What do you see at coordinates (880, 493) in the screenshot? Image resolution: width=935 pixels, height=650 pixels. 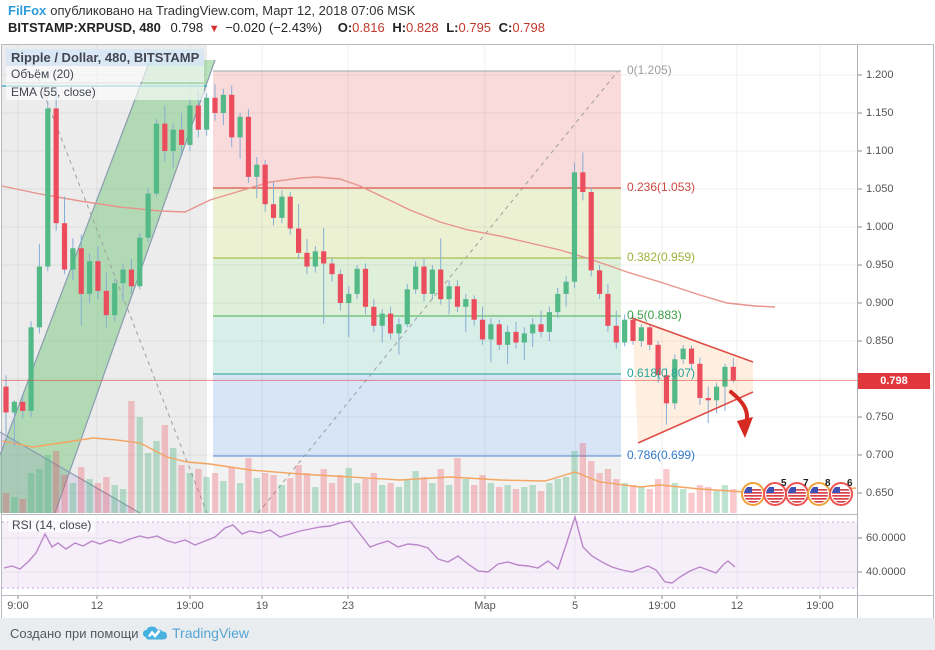 I see `price-axis-label: 0.650` at bounding box center [880, 493].